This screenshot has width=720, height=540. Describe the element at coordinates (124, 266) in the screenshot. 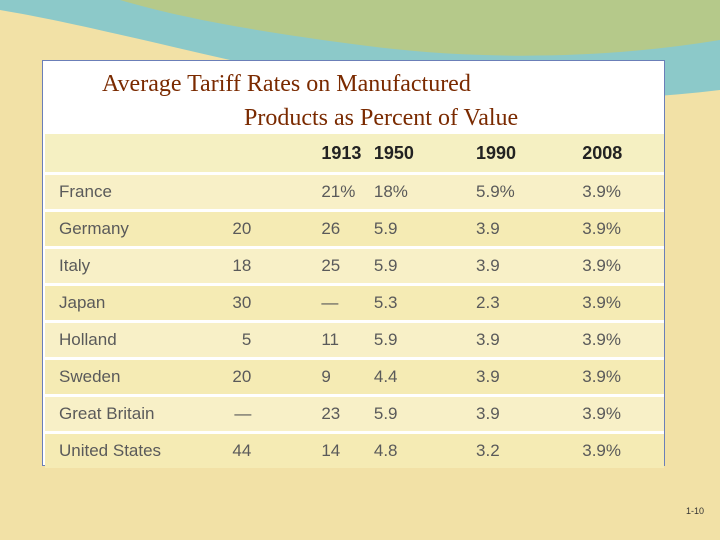

I see `country-cell: Italy` at that location.